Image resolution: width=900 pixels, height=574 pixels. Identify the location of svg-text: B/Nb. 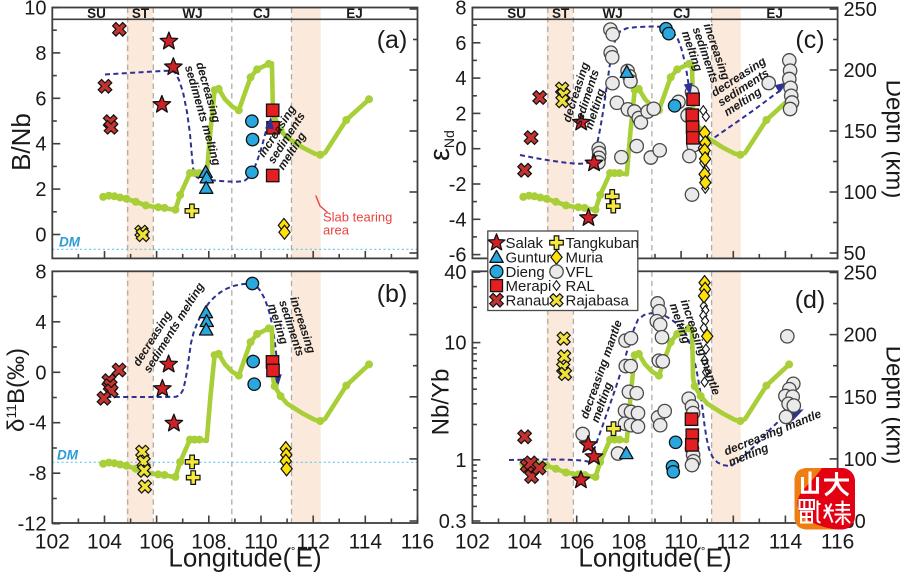
(21, 142).